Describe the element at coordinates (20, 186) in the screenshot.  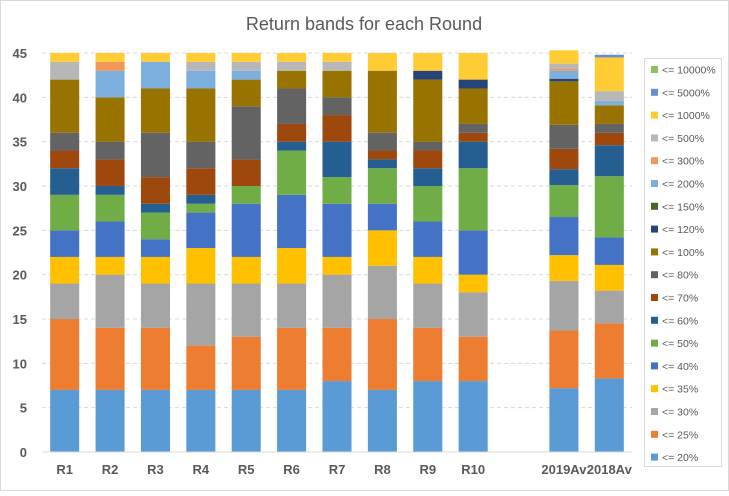
I see `y-tick-label: 30` at that location.